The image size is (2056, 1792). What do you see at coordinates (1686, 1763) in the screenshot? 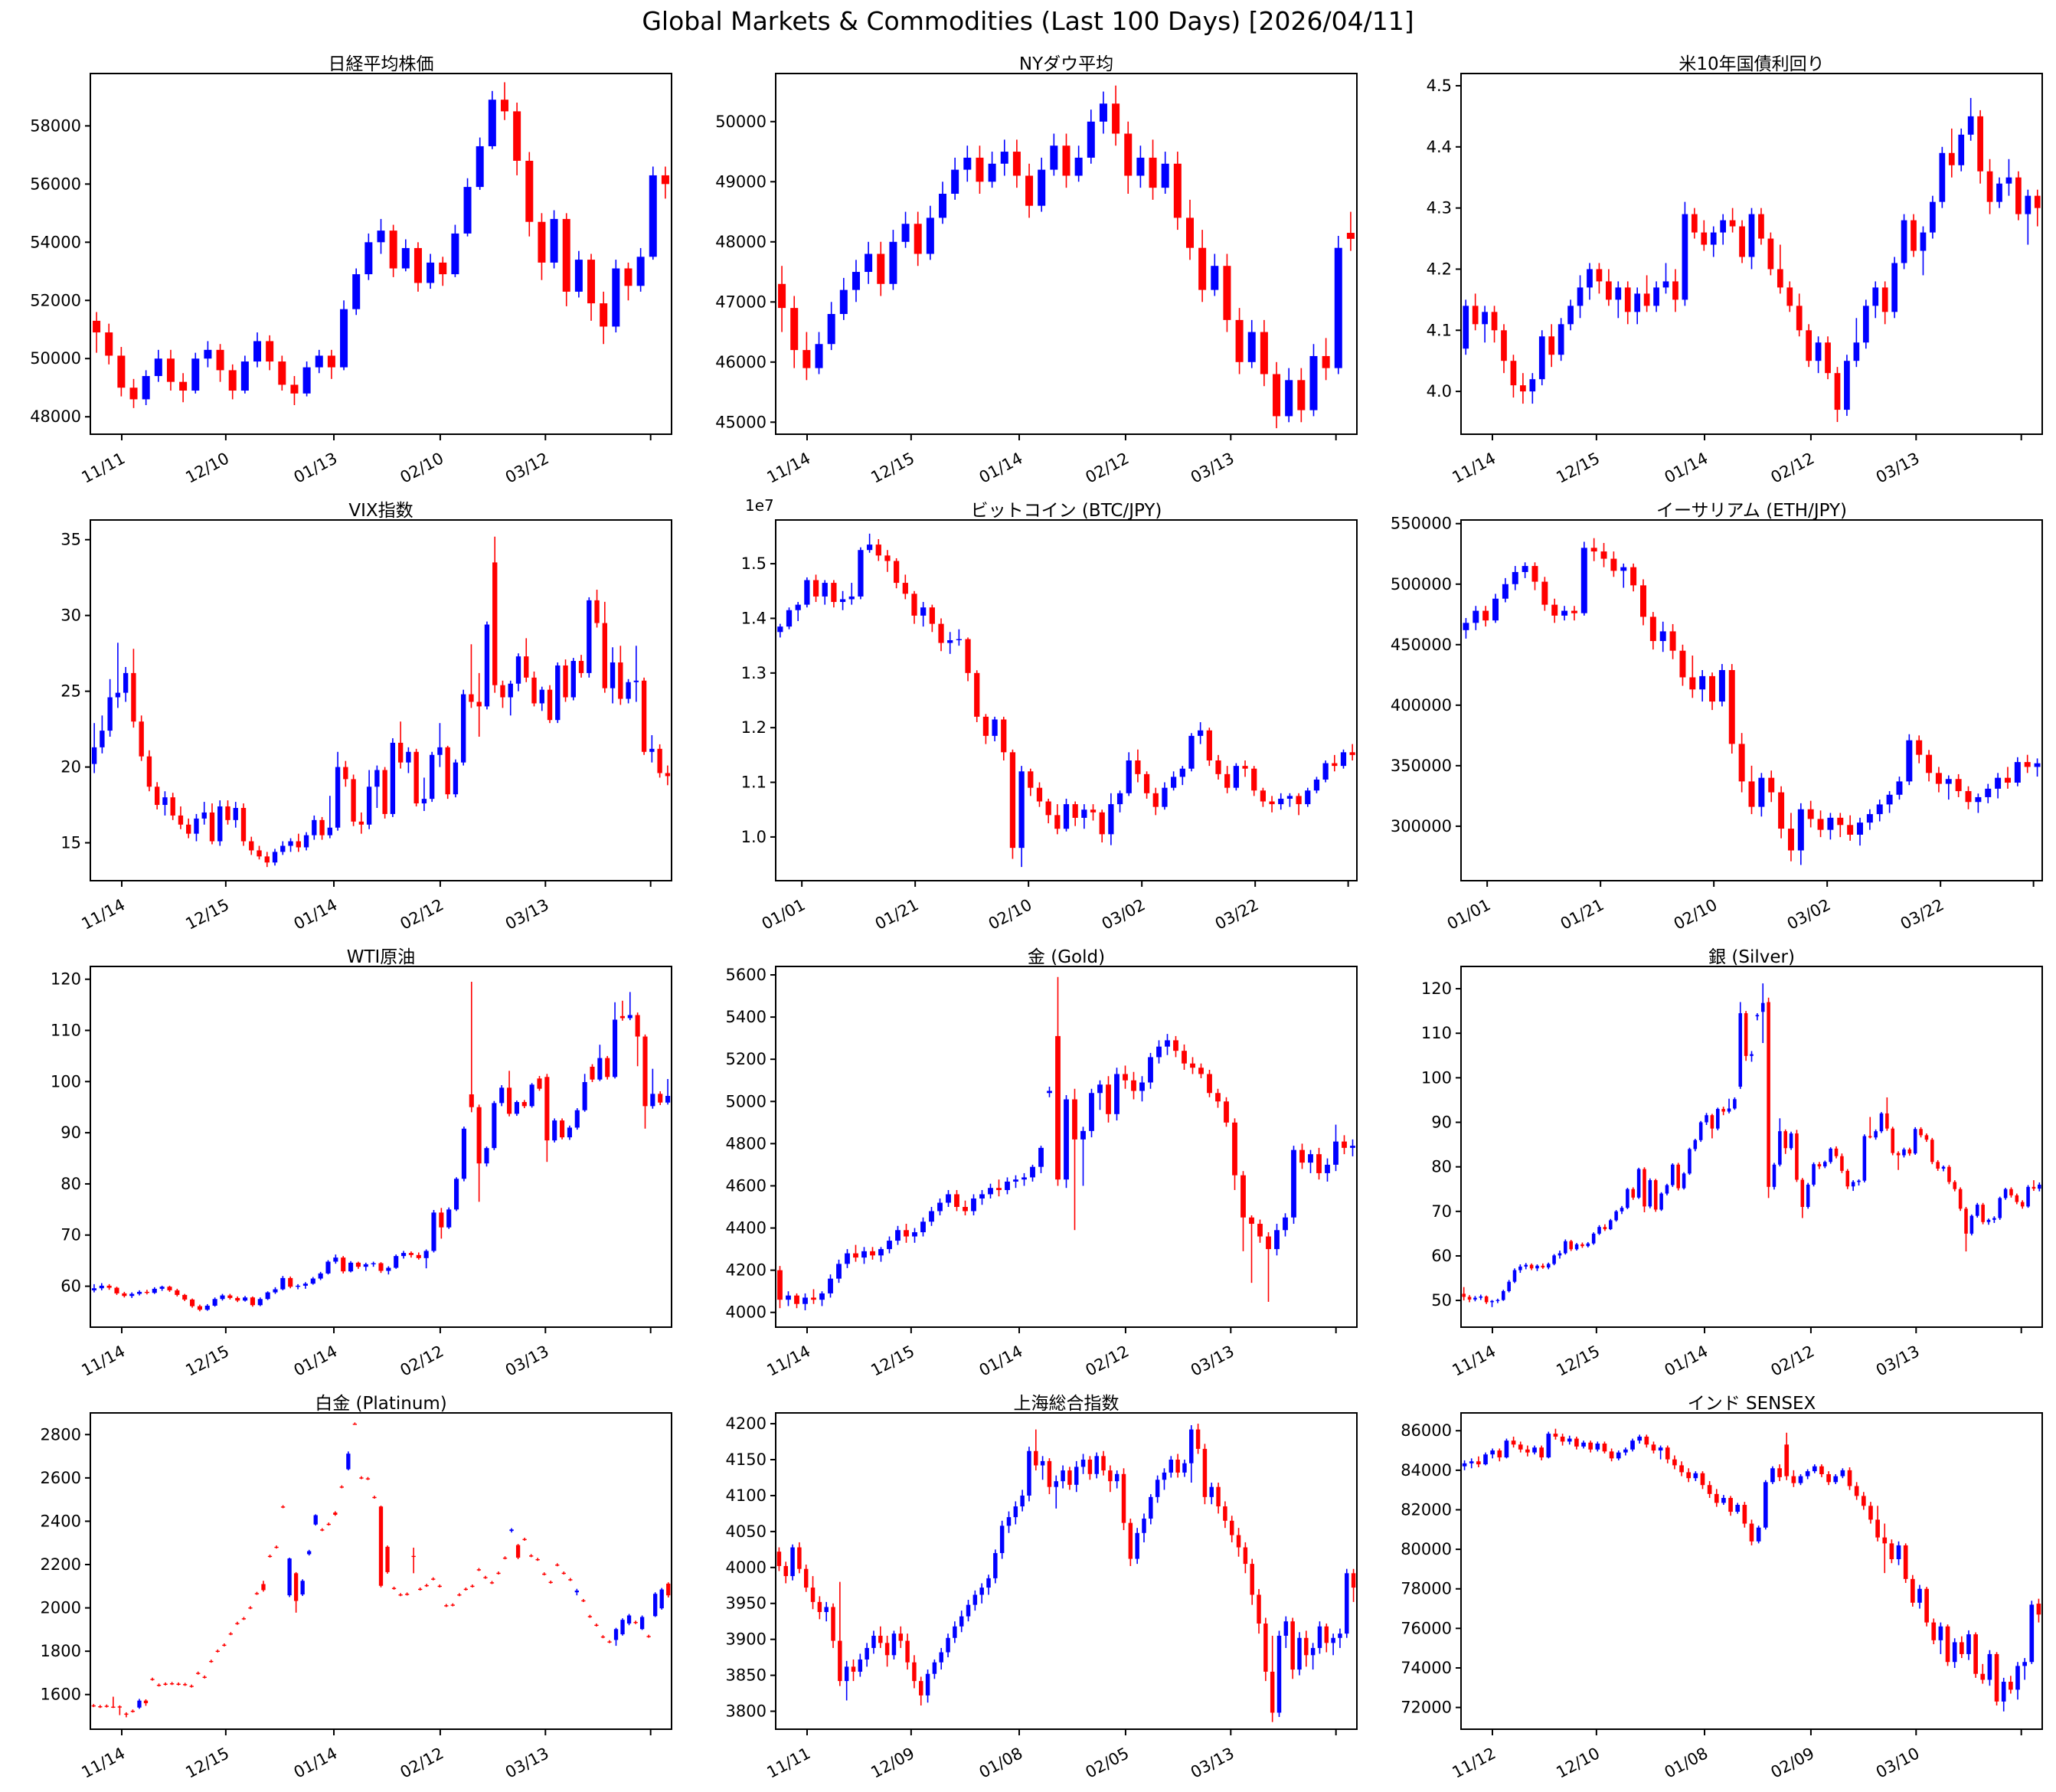
I see `svg-text: 01/08` at bounding box center [1686, 1763].